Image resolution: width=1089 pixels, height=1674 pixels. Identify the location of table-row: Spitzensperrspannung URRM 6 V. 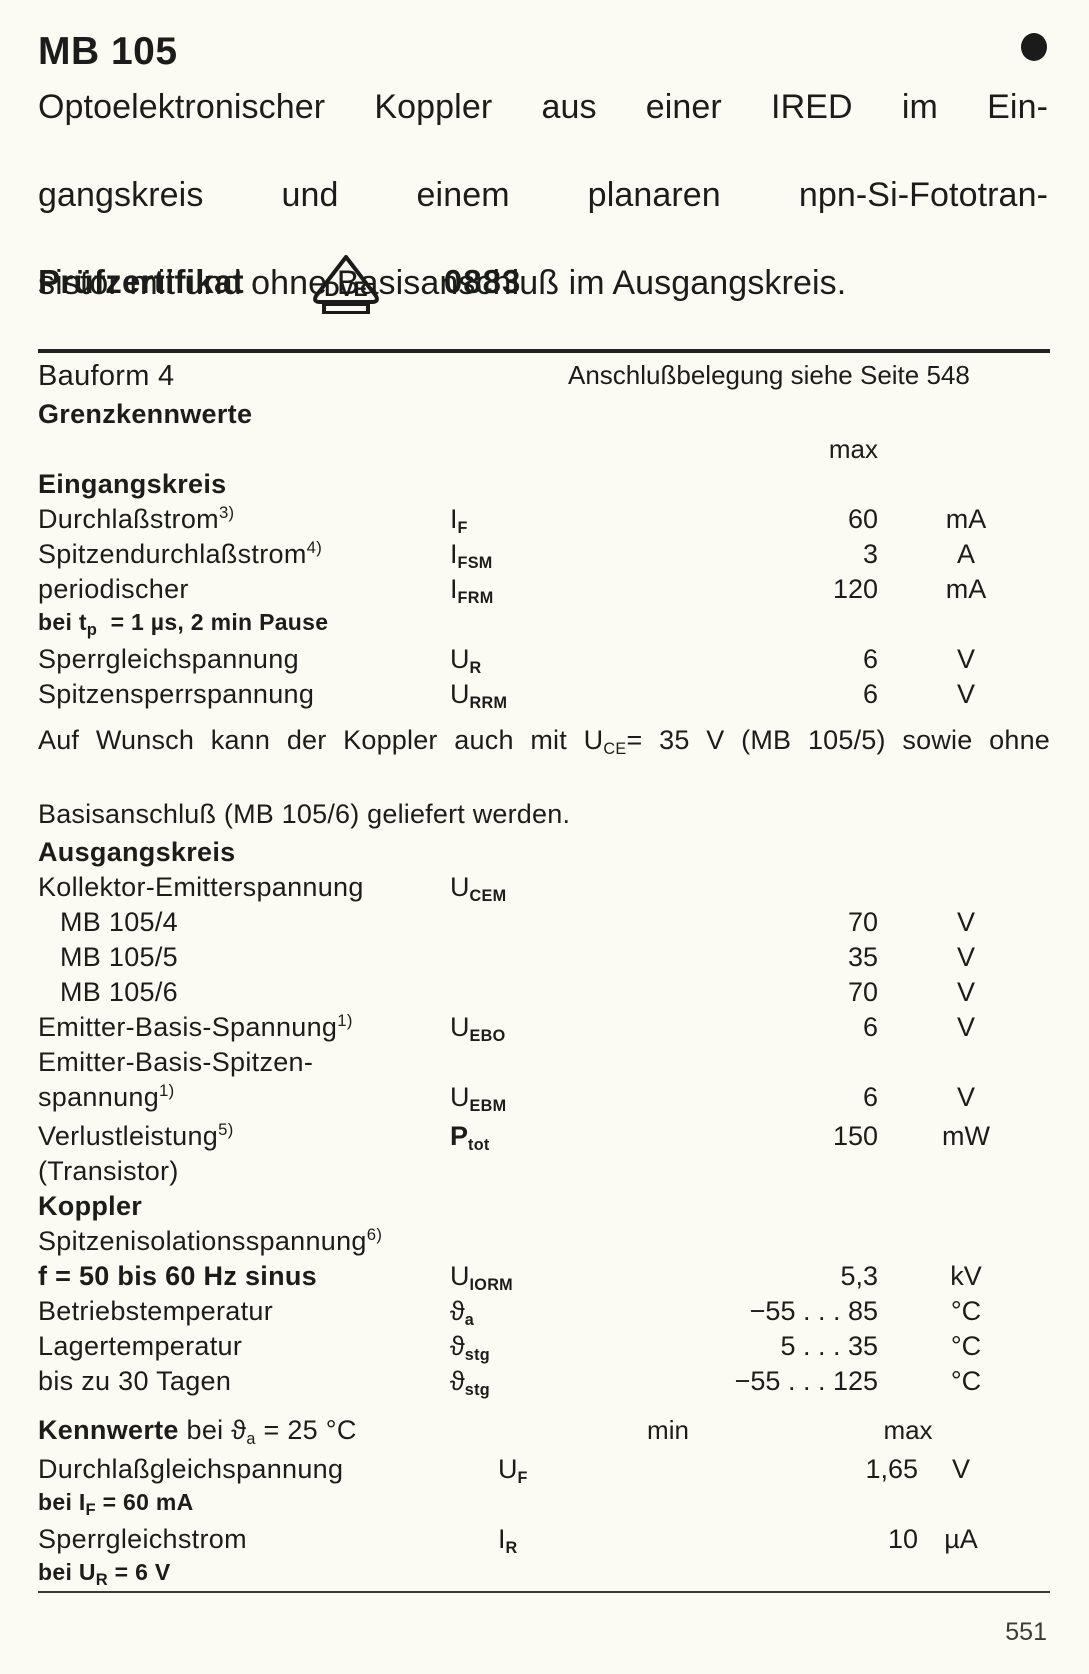
(544, 696).